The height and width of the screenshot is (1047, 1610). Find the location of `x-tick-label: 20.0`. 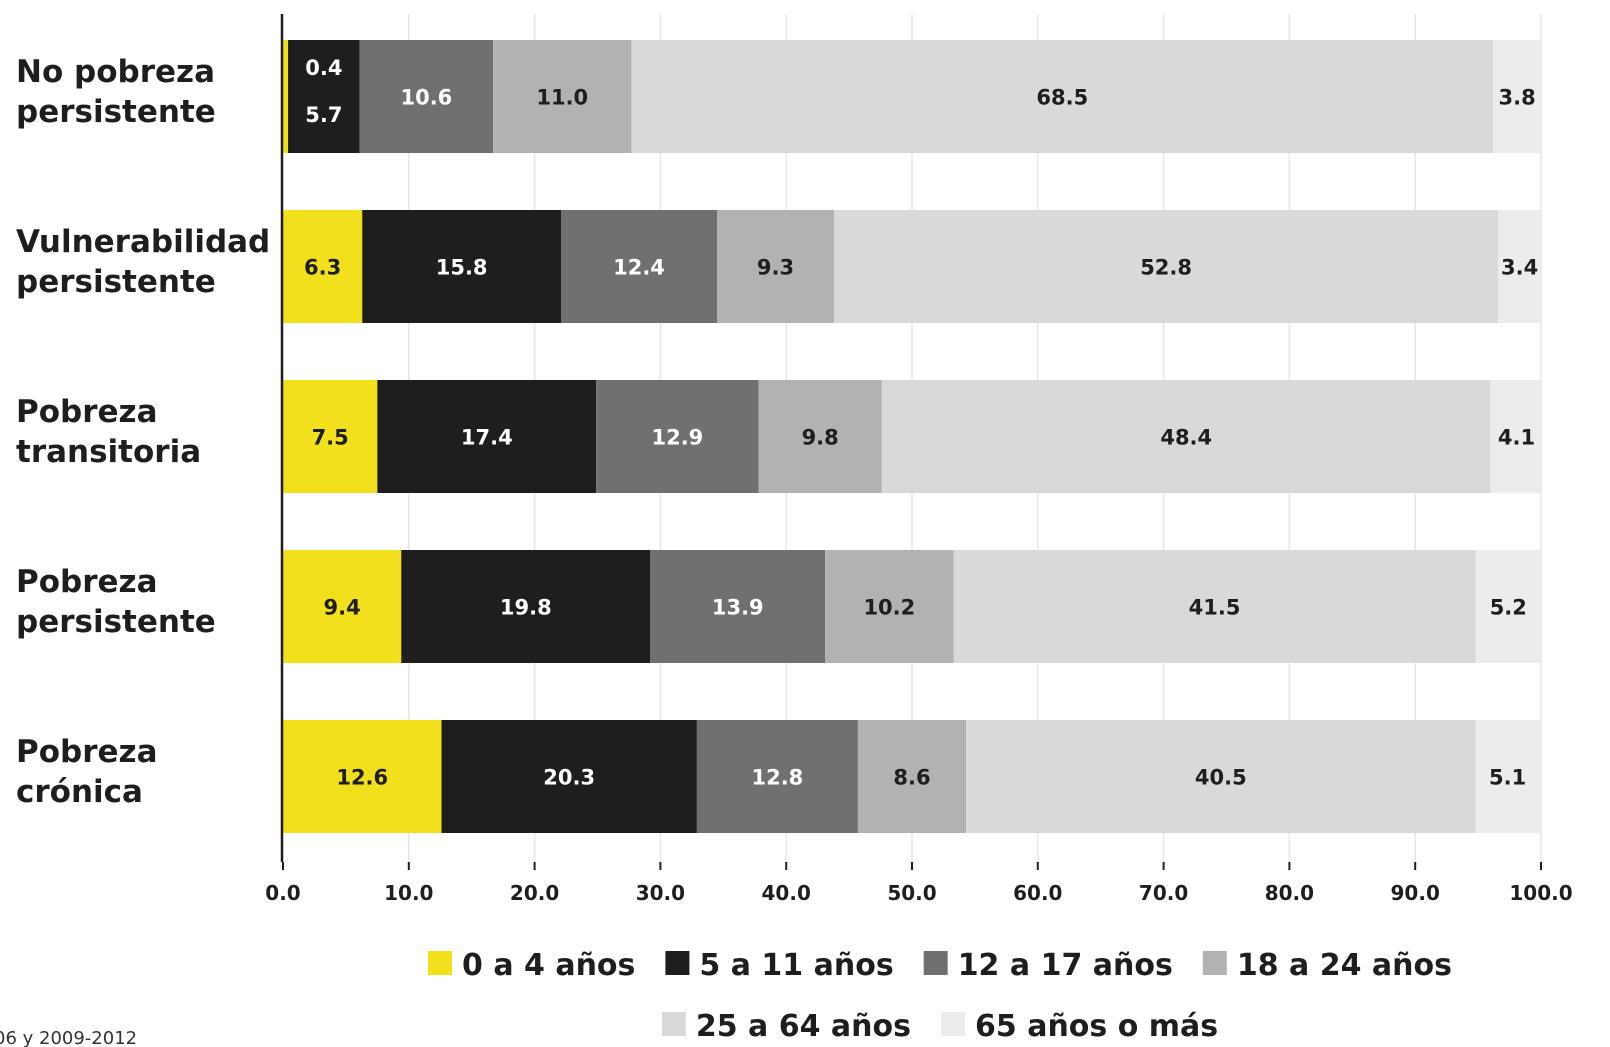

x-tick-label: 20.0 is located at coordinates (534, 893).